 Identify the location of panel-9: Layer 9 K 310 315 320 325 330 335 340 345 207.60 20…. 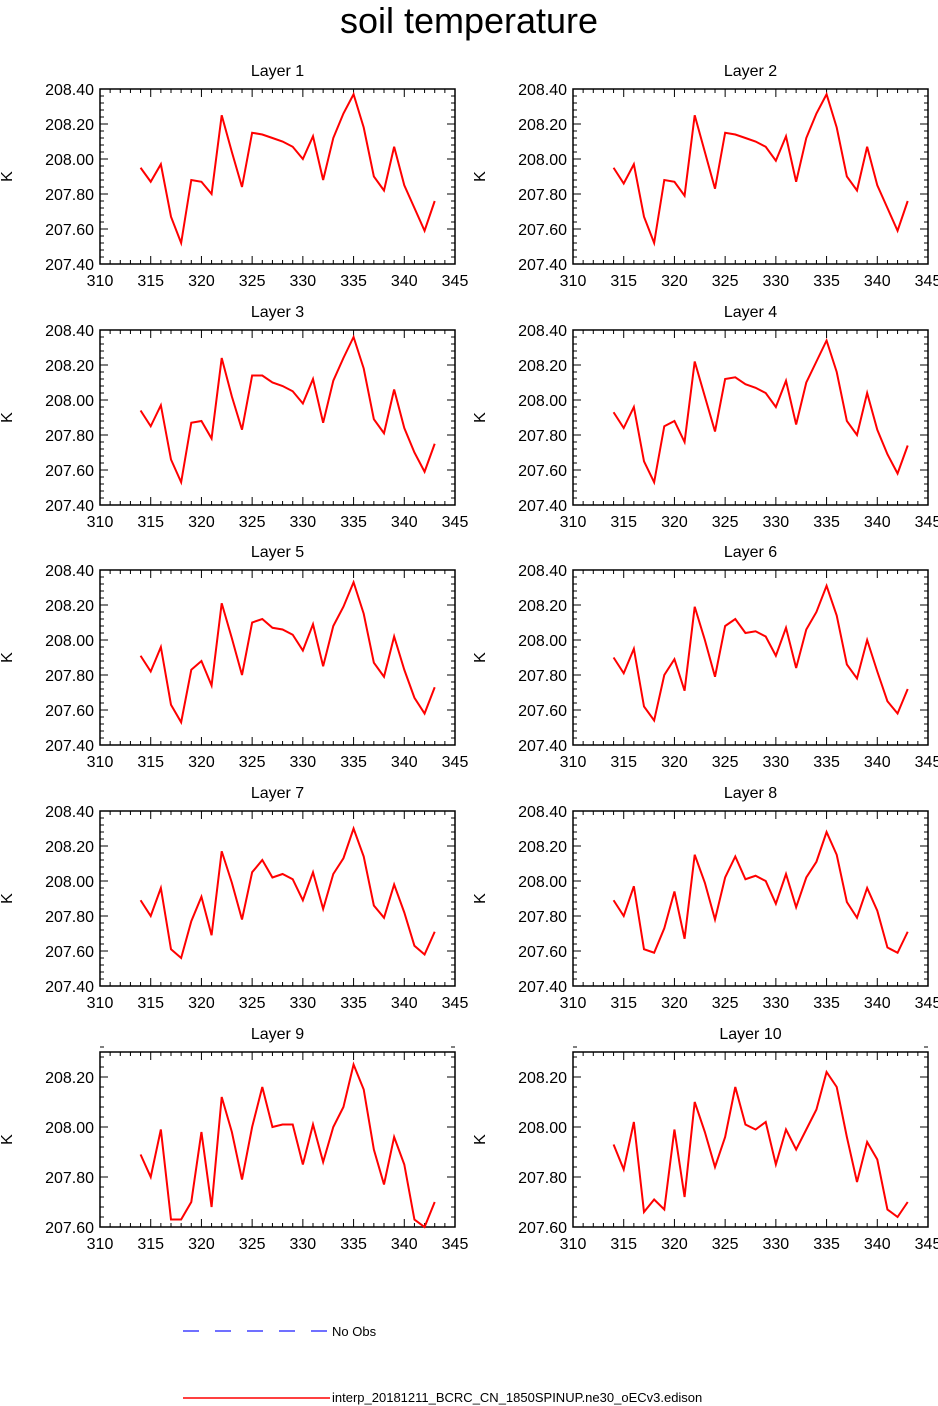
(234, 1139).